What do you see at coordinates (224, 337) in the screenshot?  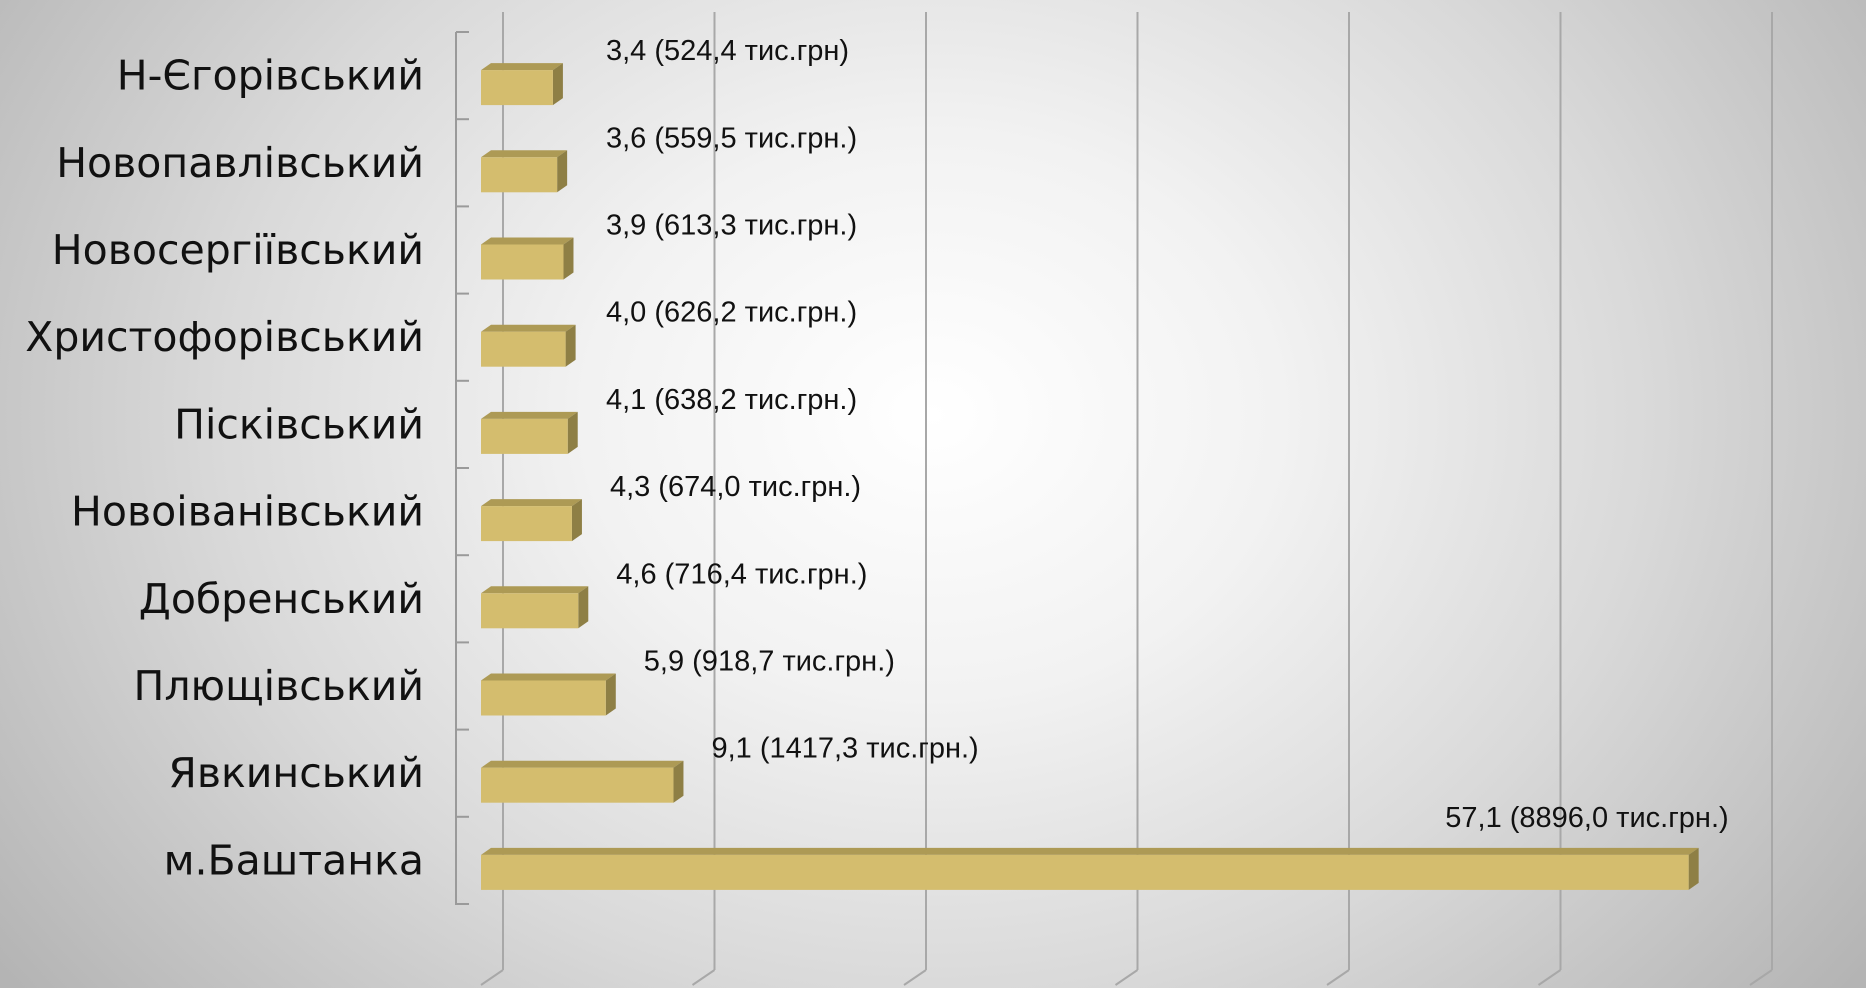 I see `category-label: Христофорівський` at bounding box center [224, 337].